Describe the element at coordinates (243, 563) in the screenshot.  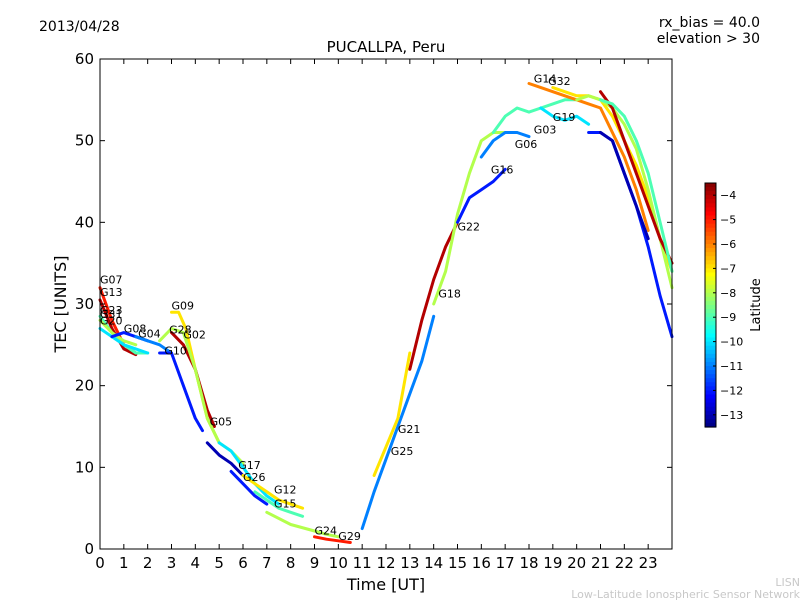
I see `x-tick-label: 6` at that location.